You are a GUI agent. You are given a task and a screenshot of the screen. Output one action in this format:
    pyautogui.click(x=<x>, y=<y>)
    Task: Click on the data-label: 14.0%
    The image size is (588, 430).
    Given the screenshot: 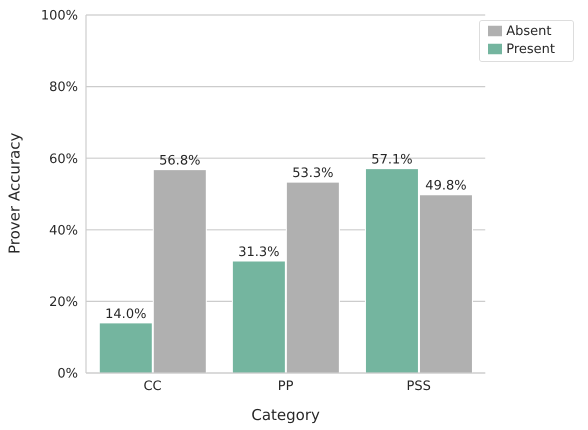 What is the action you would take?
    pyautogui.click(x=125, y=314)
    